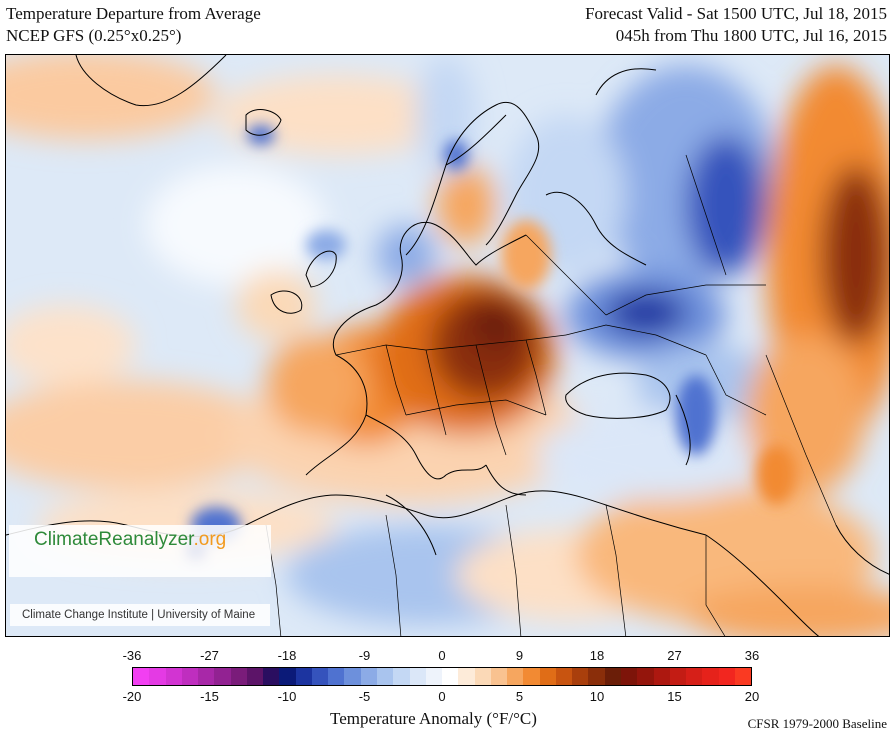 This screenshot has height=738, width=895. What do you see at coordinates (519, 655) in the screenshot?
I see `fahrenheit-tick-label: 9` at bounding box center [519, 655].